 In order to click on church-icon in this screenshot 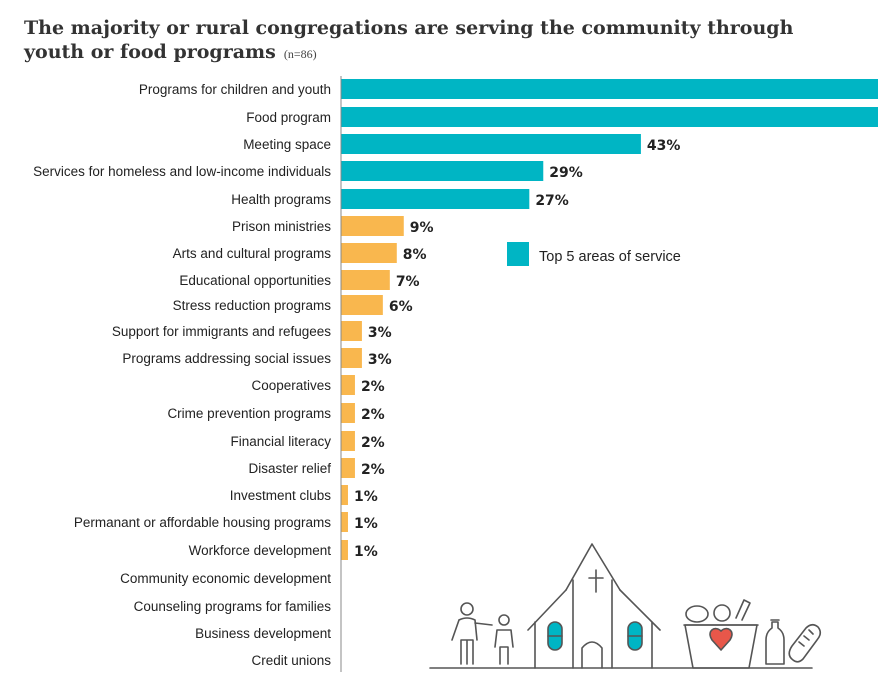, I will do `click(594, 606)`.